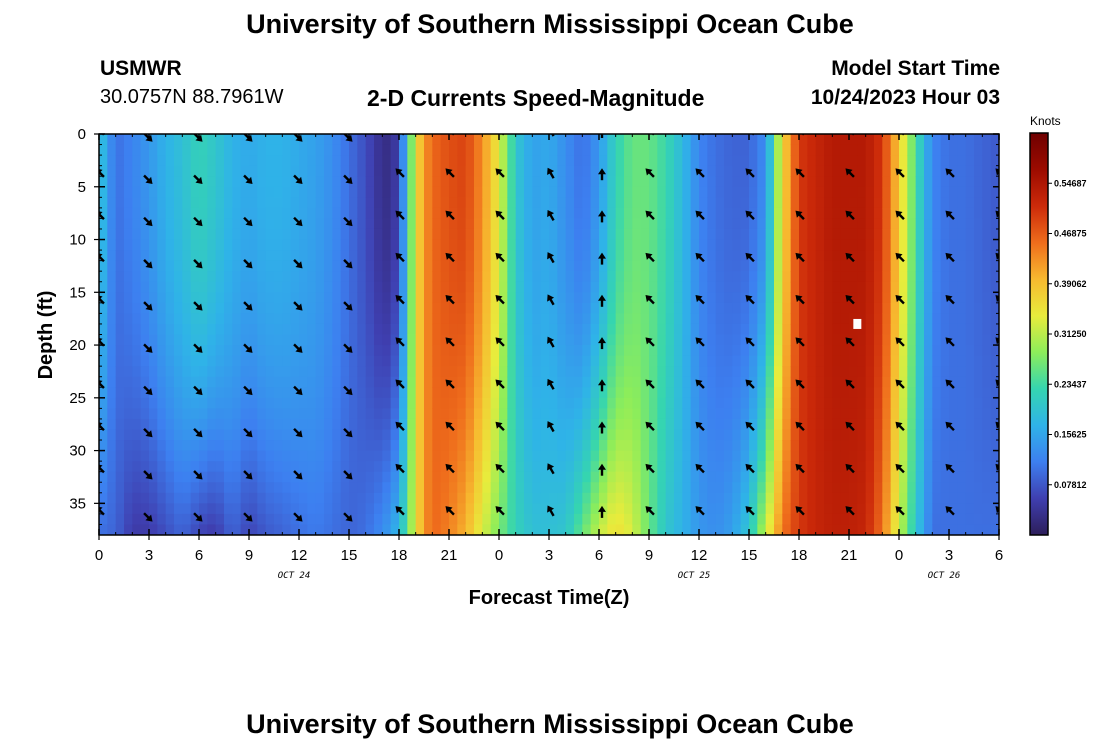  Describe the element at coordinates (649, 555) in the screenshot. I see `x-tick-label: 9` at that location.